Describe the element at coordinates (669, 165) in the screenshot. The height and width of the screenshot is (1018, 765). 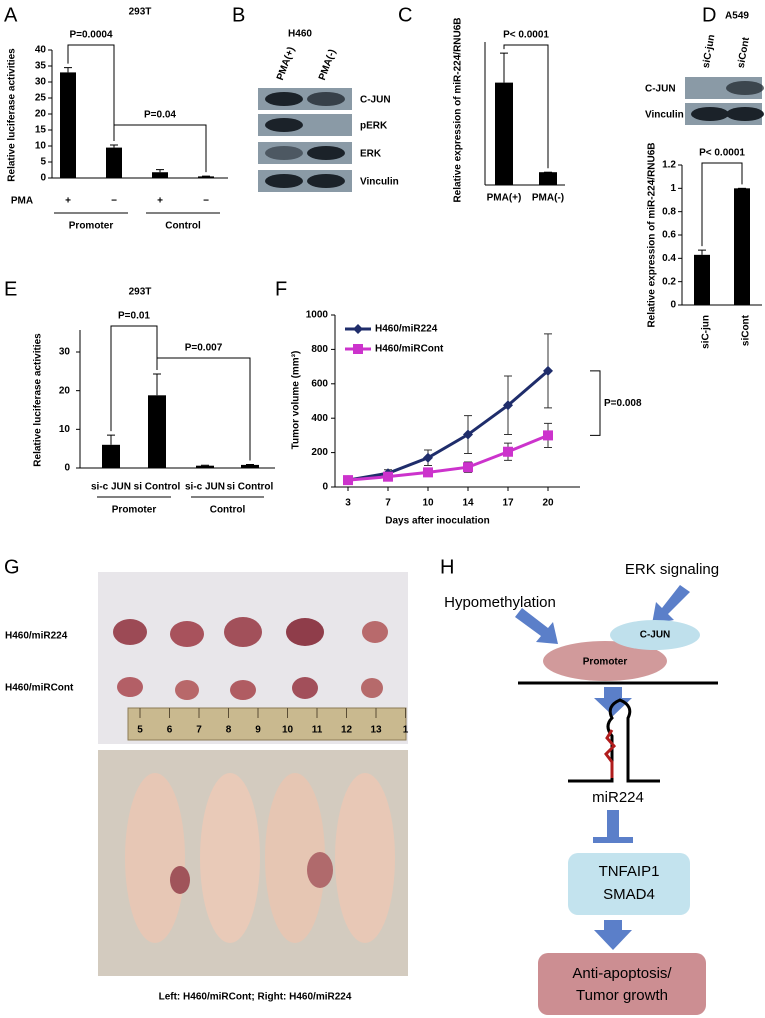
I see `y-tick-label: 1.2` at that location.